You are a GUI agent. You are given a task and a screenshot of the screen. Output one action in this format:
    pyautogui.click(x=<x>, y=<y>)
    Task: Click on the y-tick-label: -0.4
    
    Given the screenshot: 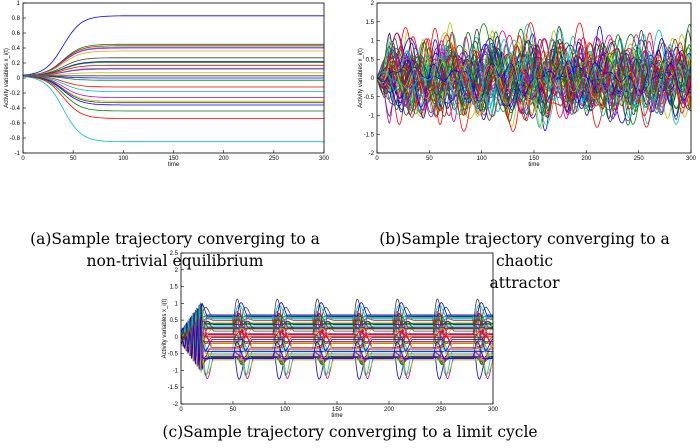 What is the action you would take?
    pyautogui.click(x=15, y=109)
    